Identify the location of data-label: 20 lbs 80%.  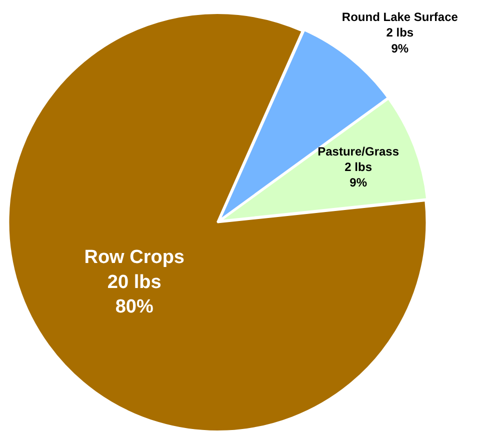
(134, 295).